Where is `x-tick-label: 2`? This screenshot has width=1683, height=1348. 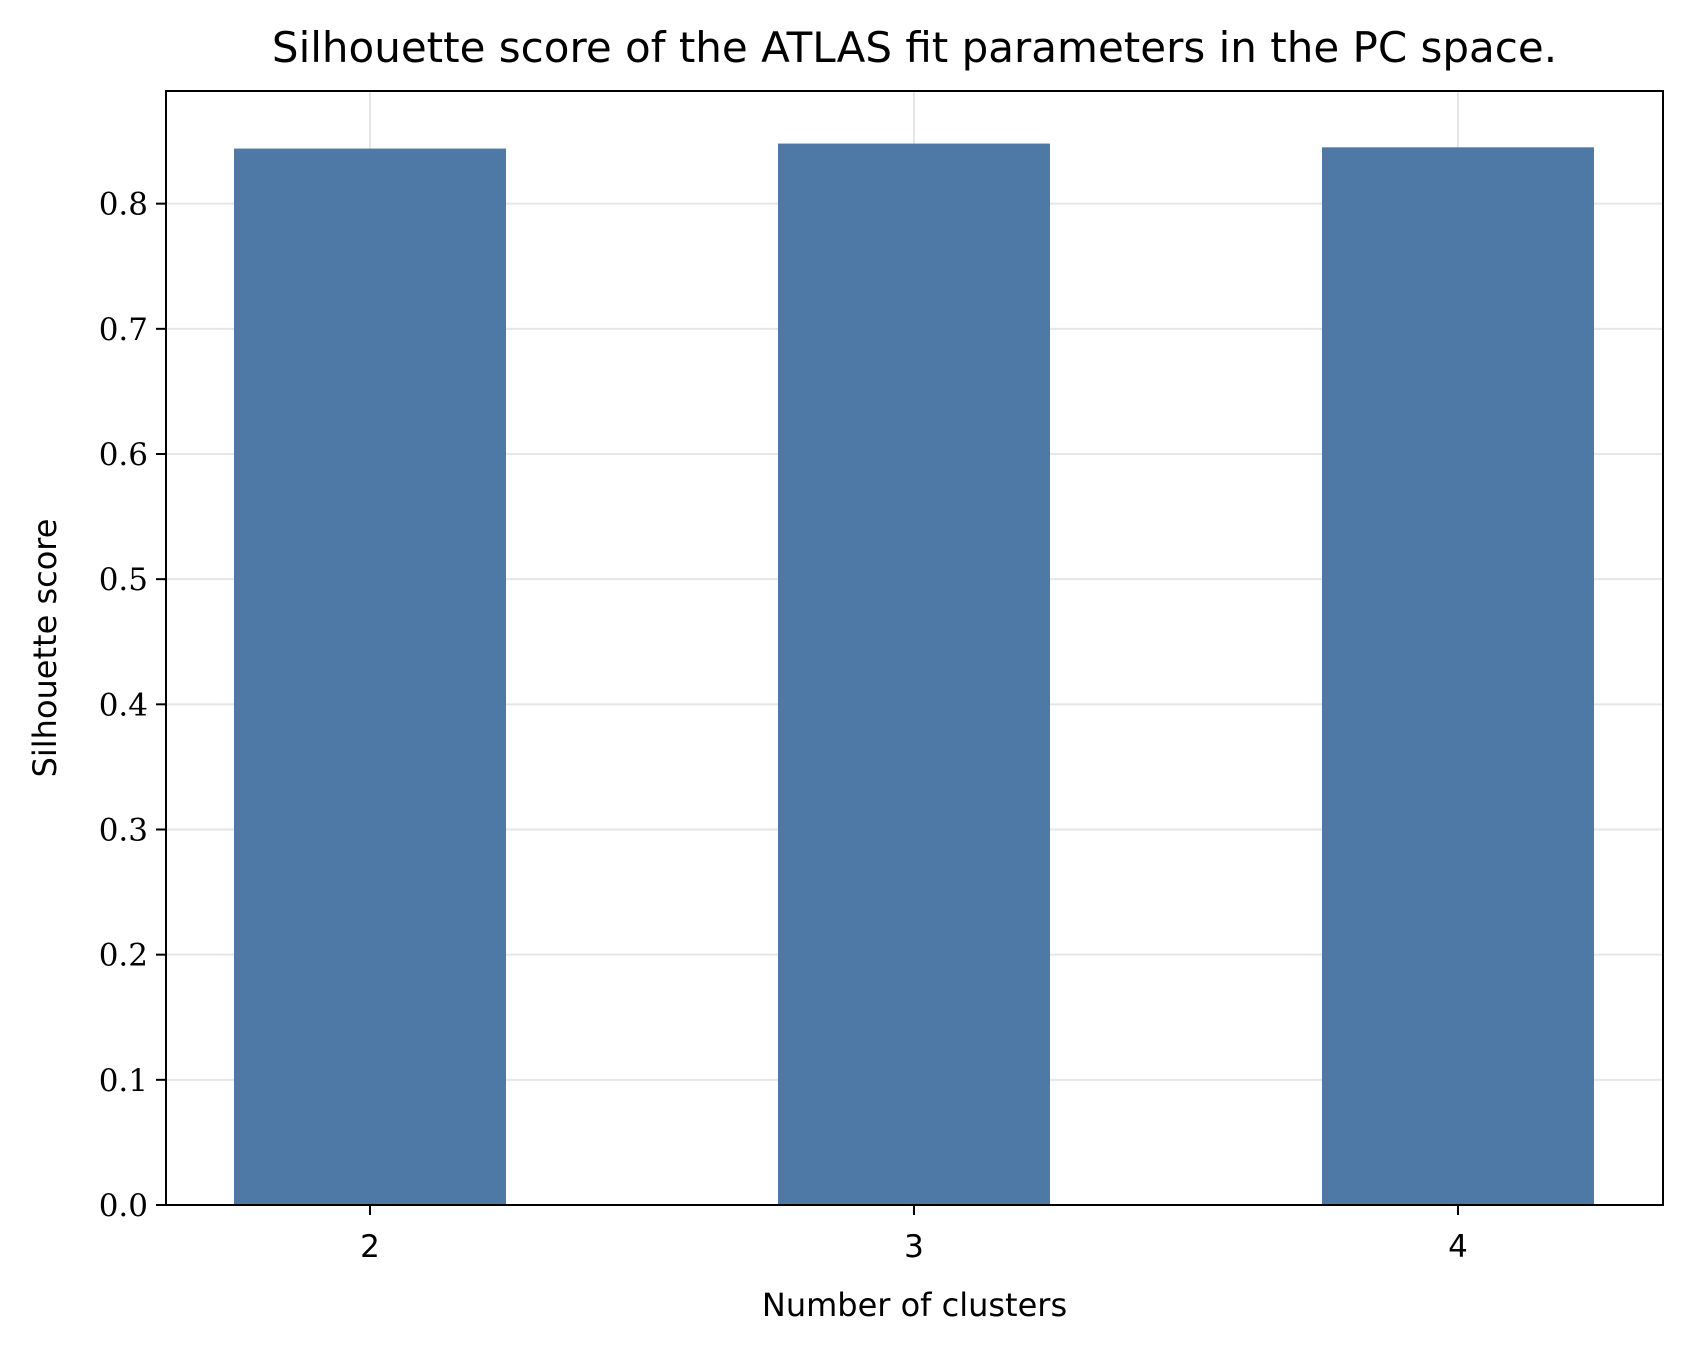
x-tick-label: 2 is located at coordinates (370, 1247).